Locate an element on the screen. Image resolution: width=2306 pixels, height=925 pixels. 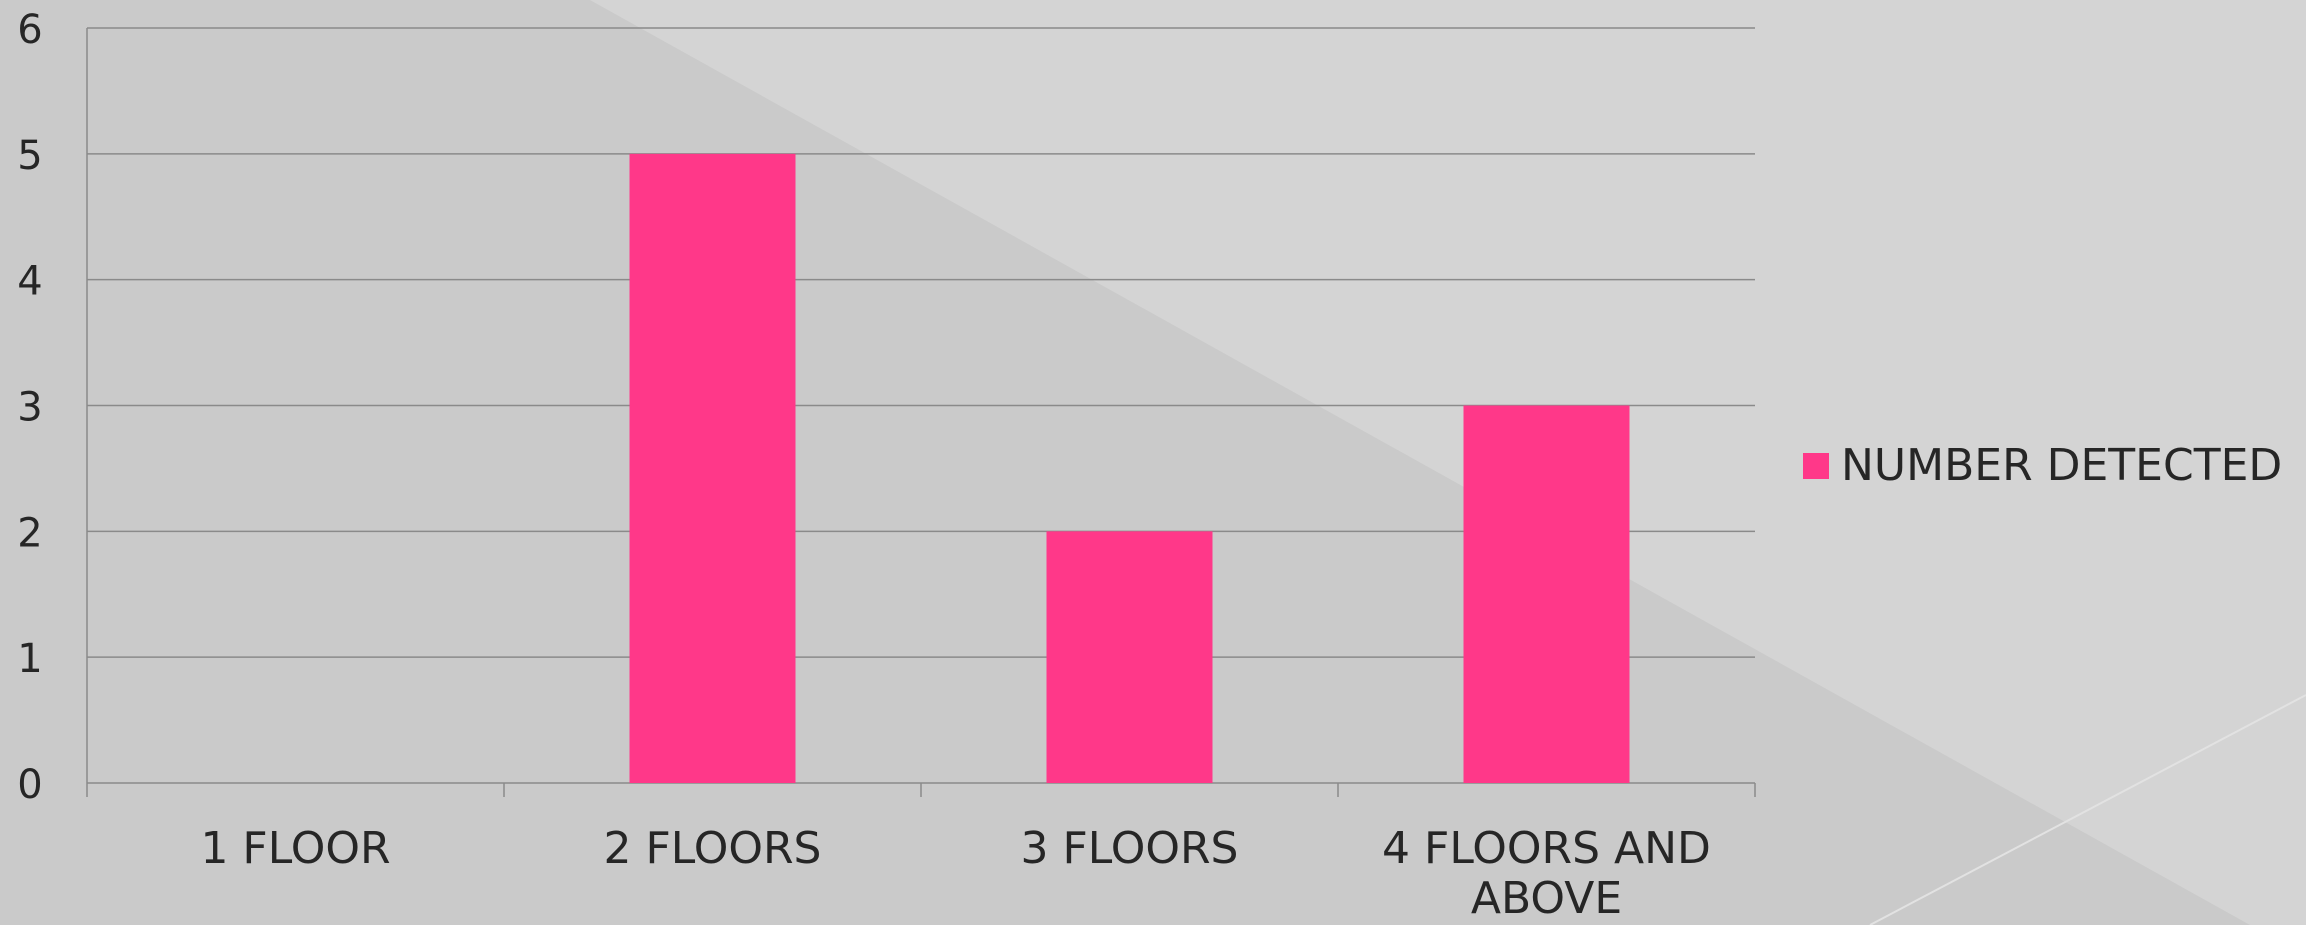
y-tick-label: 6 is located at coordinates (29, 30).